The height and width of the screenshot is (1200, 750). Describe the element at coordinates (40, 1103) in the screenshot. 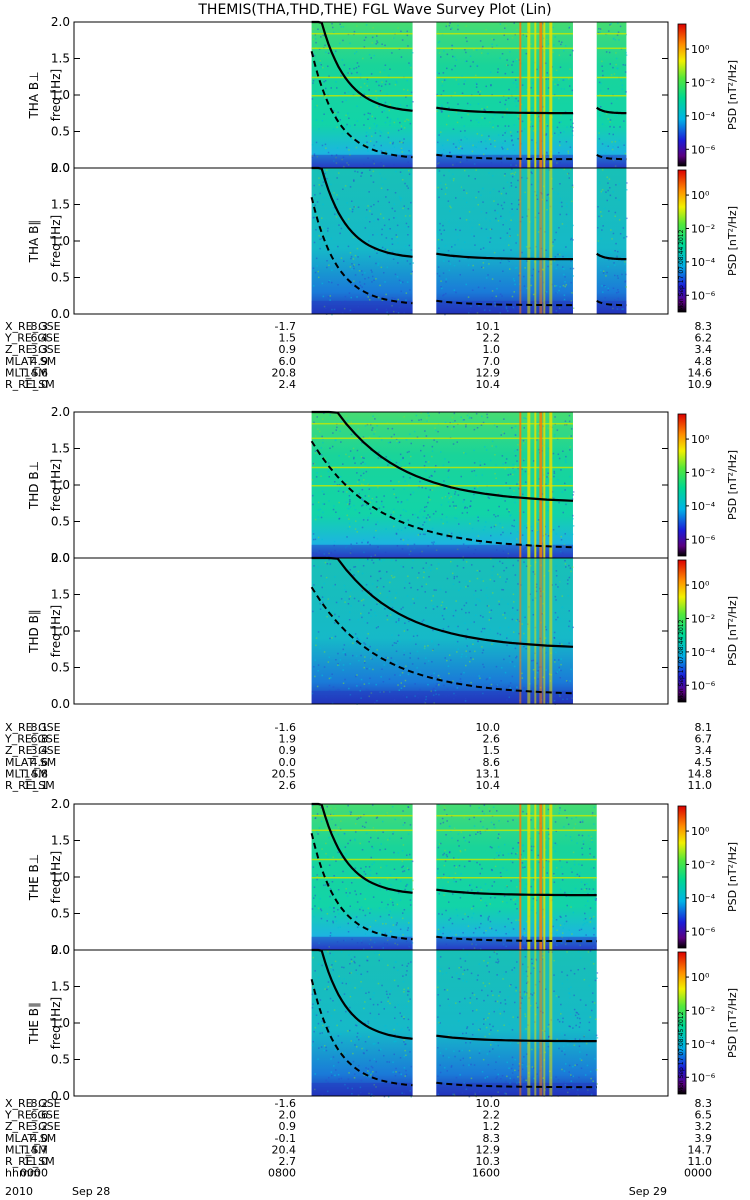

I see `ephemeris-value: 8.2` at that location.